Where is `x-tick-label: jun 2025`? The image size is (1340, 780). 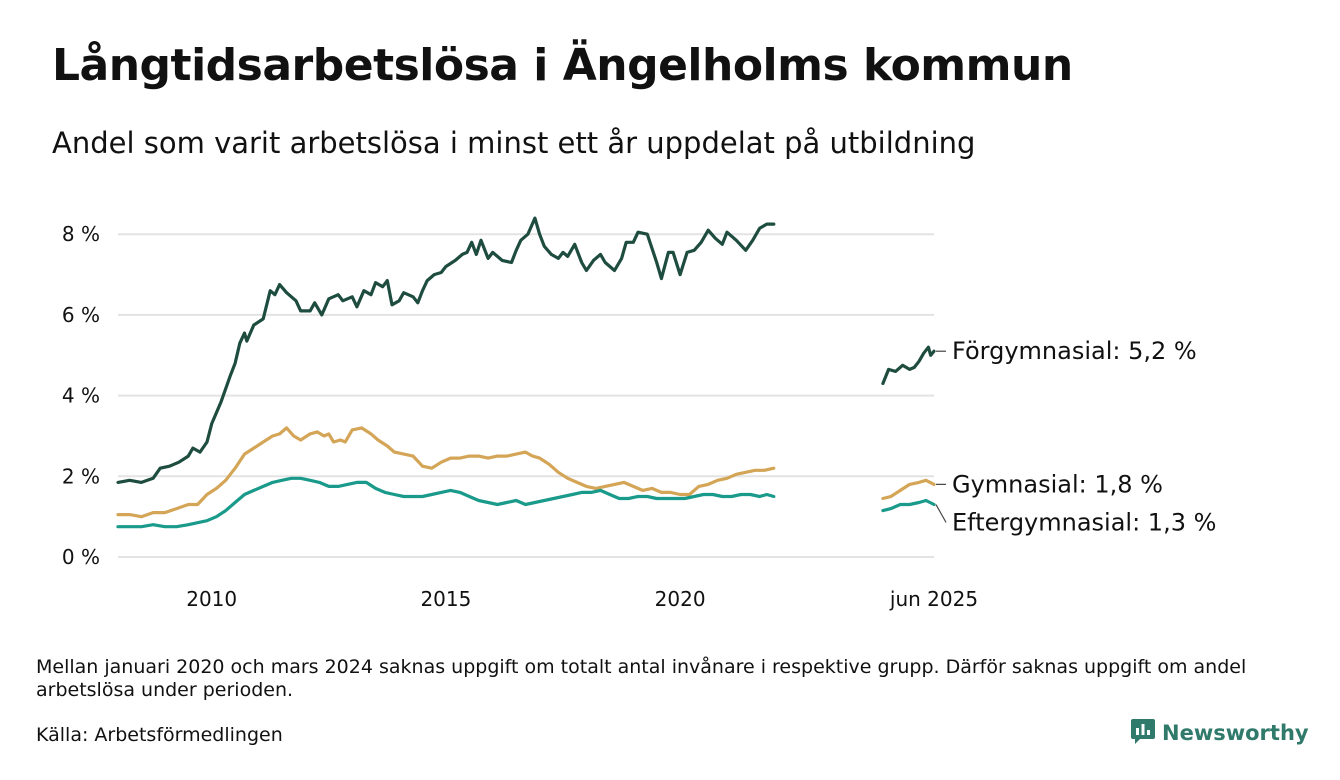 x-tick-label: jun 2025 is located at coordinates (933, 599).